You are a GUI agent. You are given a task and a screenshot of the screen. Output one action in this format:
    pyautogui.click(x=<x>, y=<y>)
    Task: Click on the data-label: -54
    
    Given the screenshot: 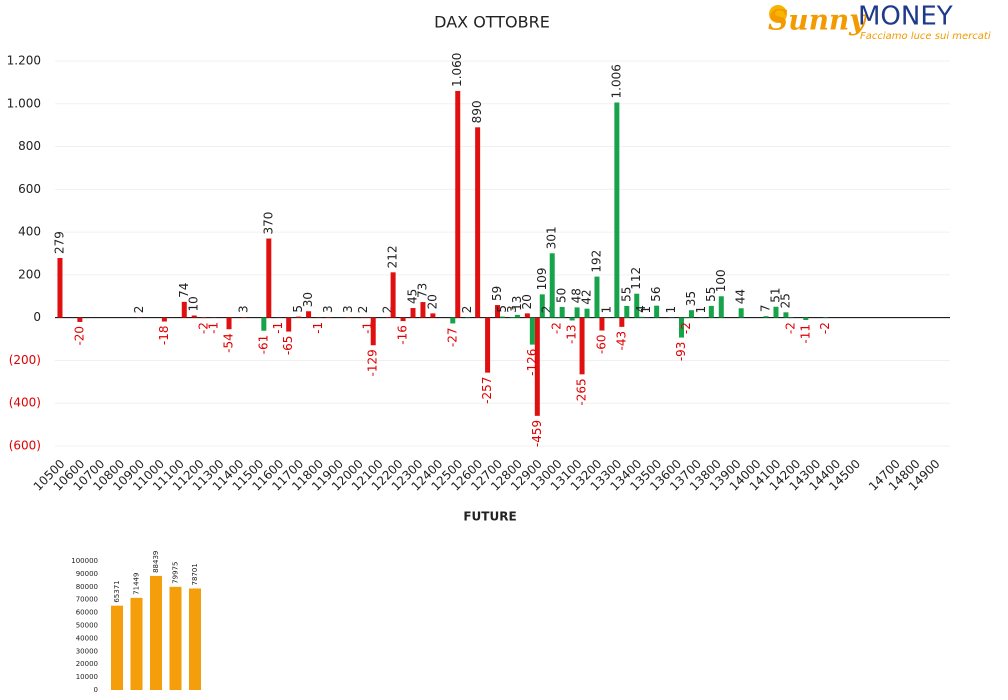 What is the action you would take?
    pyautogui.click(x=229, y=343)
    